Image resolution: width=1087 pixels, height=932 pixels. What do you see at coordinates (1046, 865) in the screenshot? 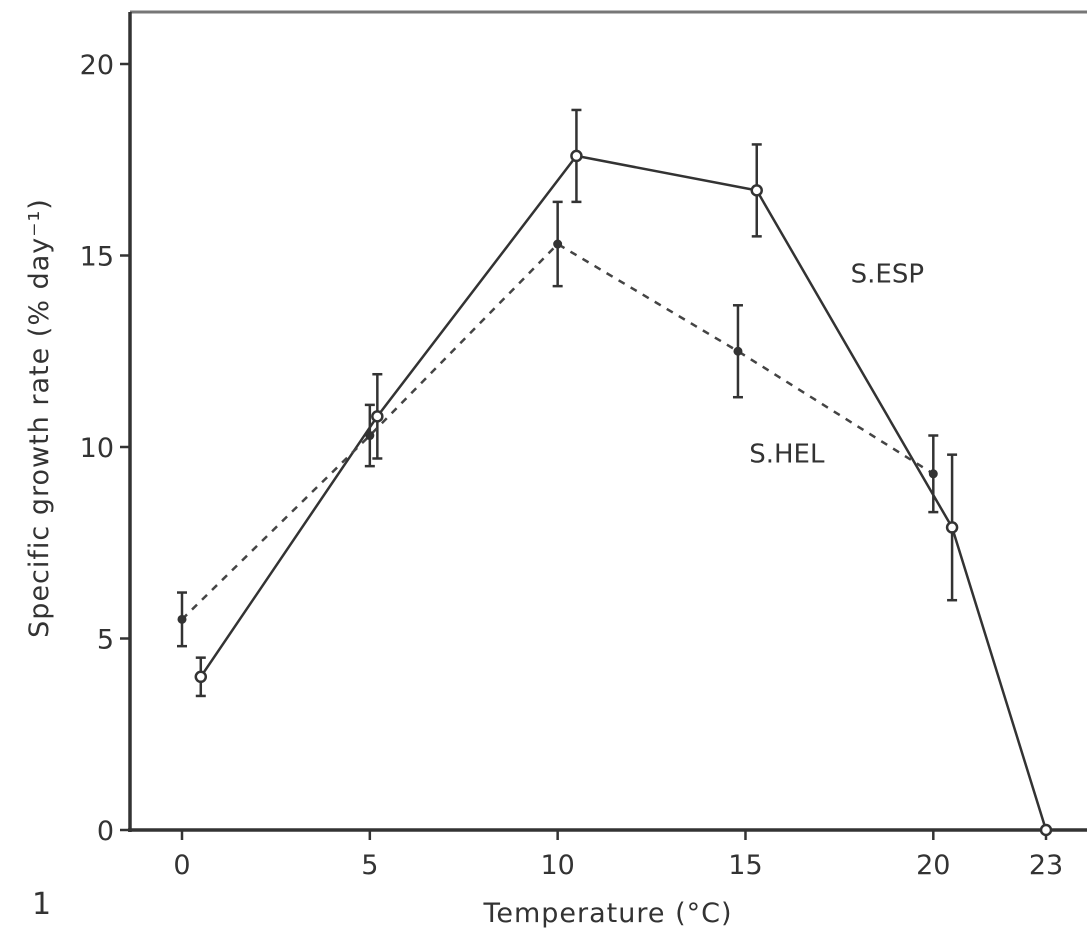
I see `x-tick-label: 23` at bounding box center [1046, 865].